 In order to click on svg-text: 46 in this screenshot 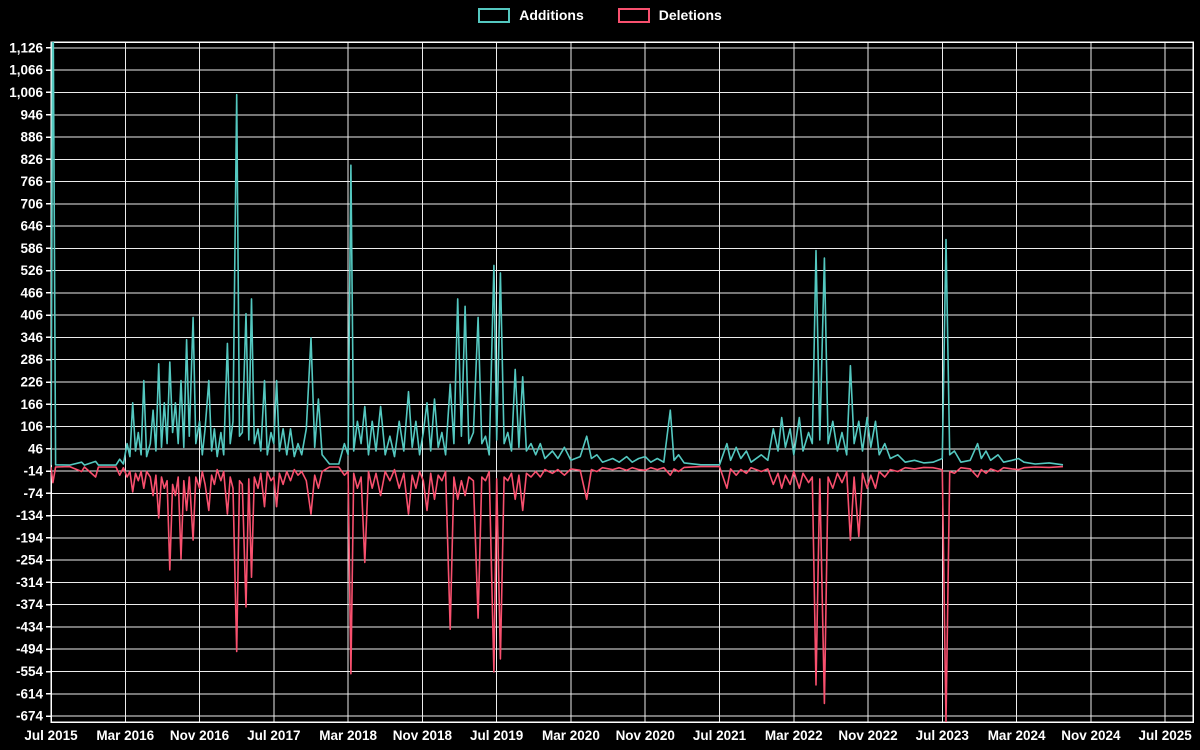, I will do `click(36, 448)`.